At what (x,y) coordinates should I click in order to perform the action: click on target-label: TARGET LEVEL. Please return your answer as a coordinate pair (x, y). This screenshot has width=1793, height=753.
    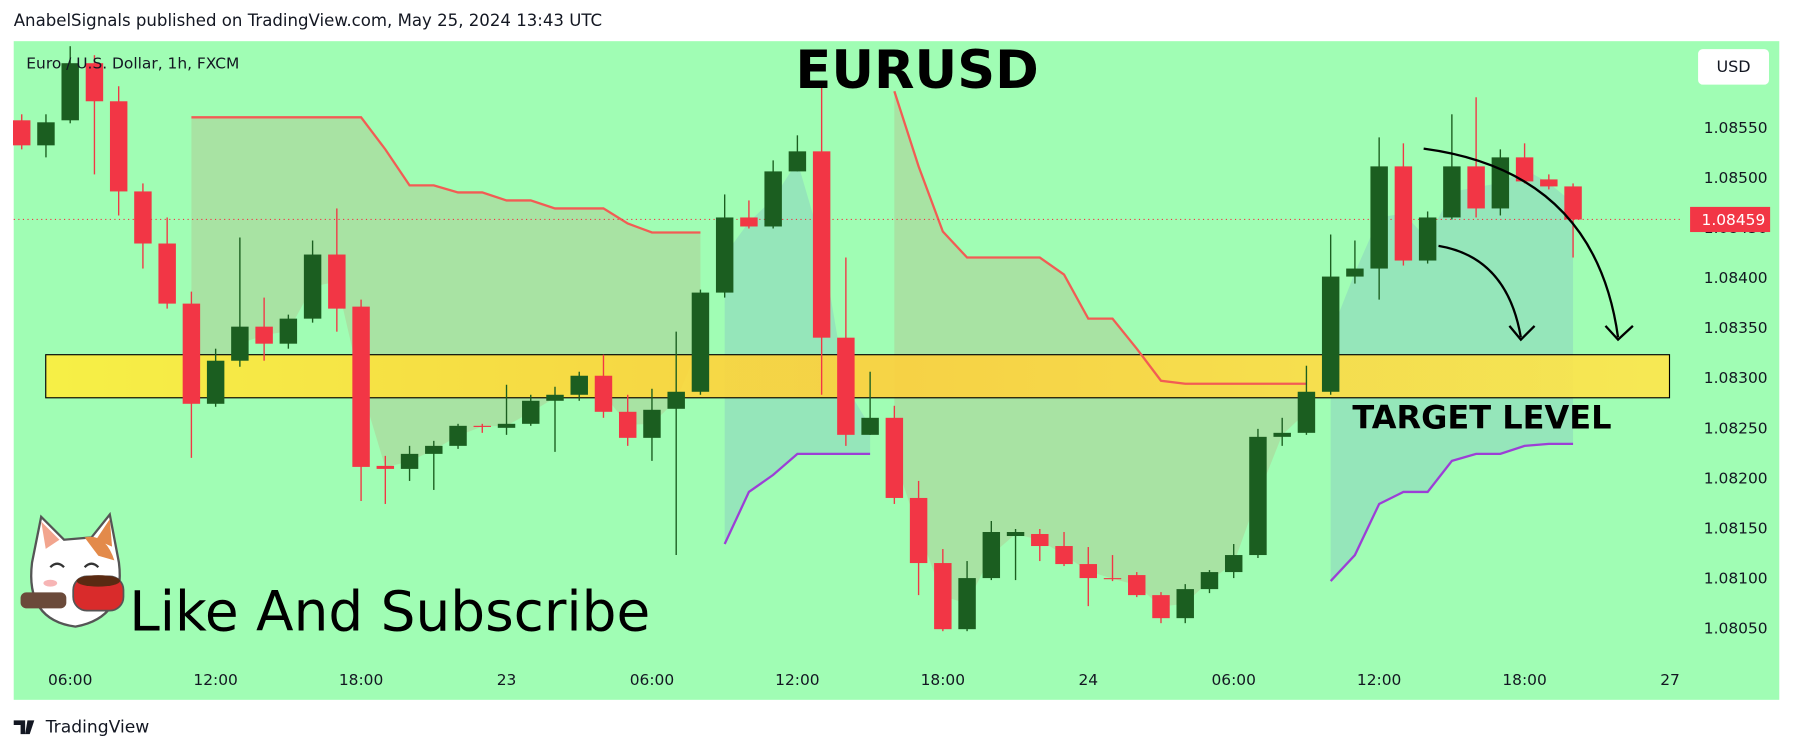
    Looking at the image, I should click on (1481, 418).